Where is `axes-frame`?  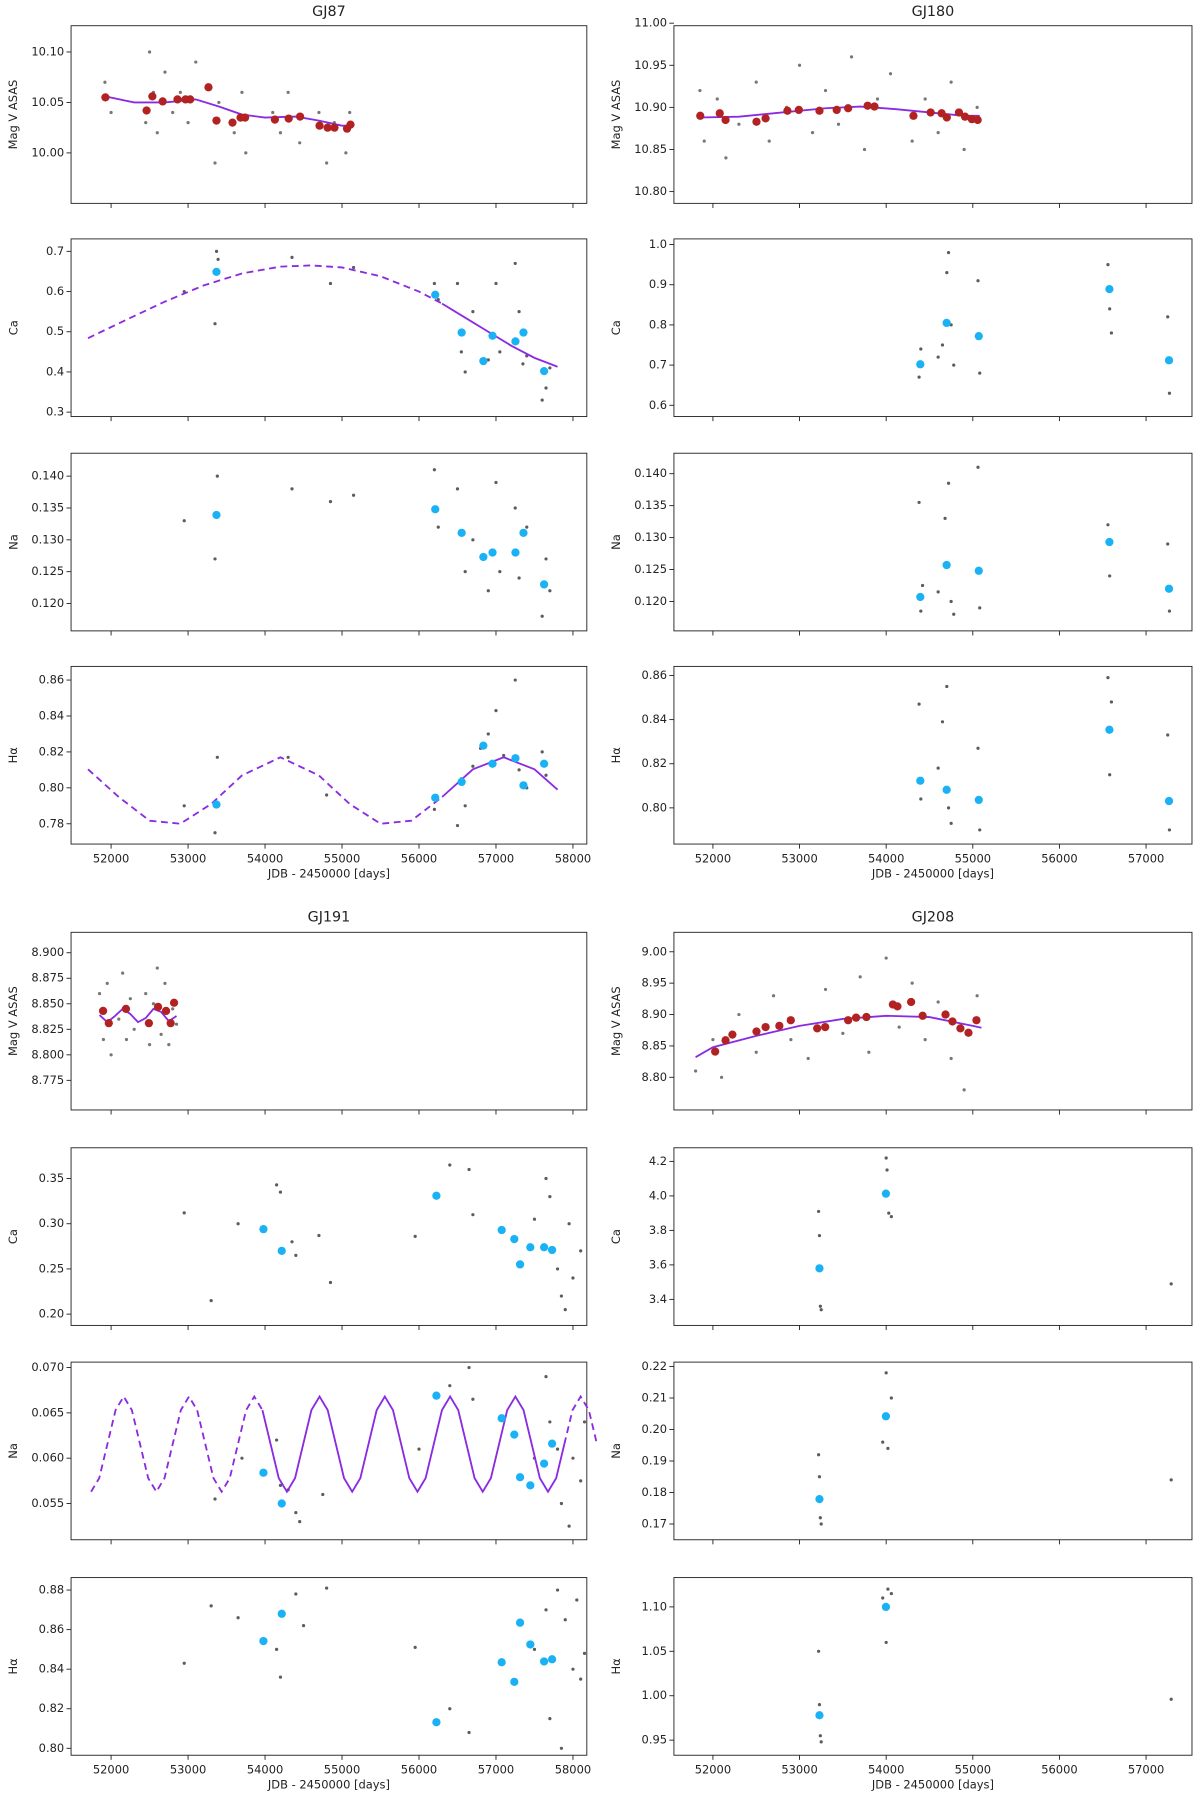
axes-frame is located at coordinates (933, 1021).